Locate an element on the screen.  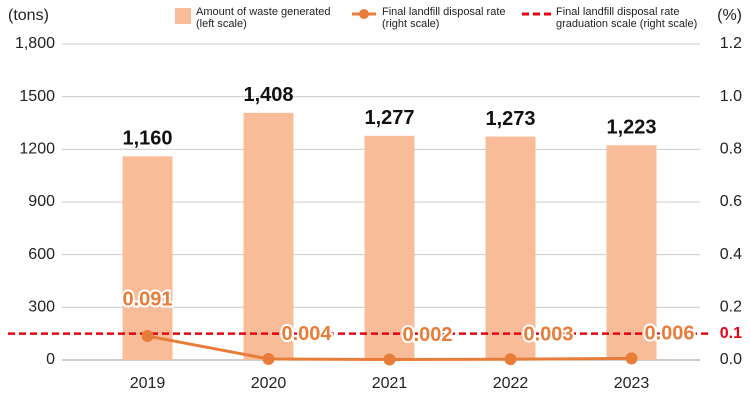
y2-tick-label: 0.8 is located at coordinates (731, 149).